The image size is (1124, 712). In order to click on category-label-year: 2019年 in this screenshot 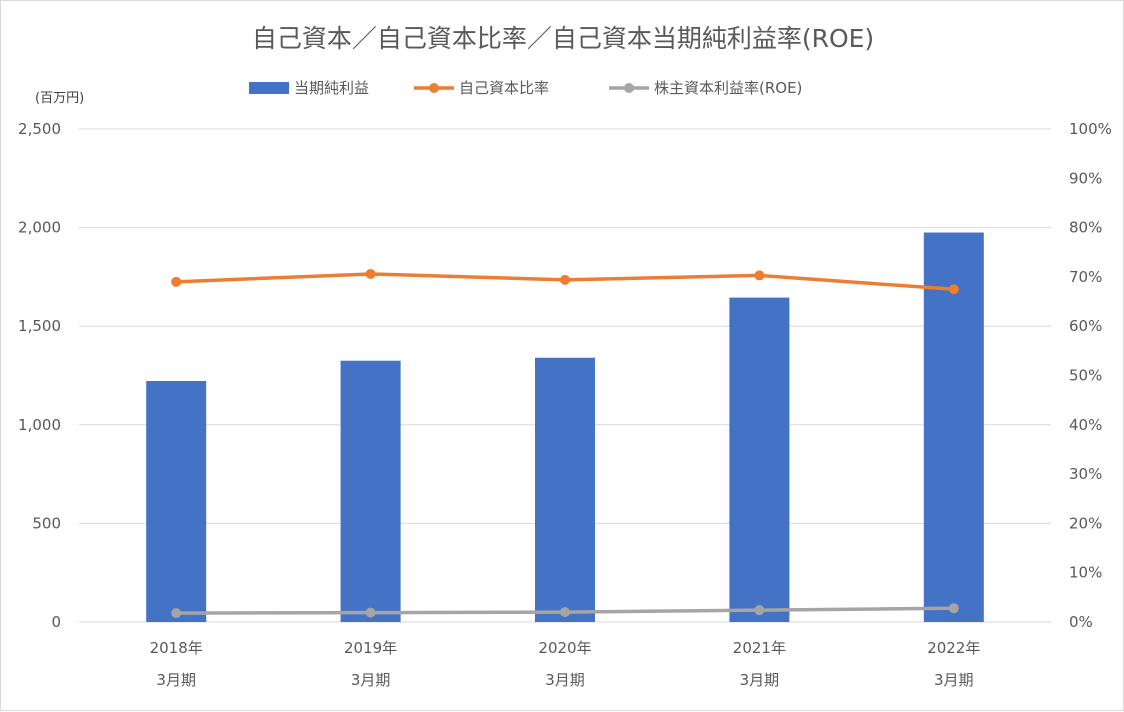, I will do `click(370, 648)`.